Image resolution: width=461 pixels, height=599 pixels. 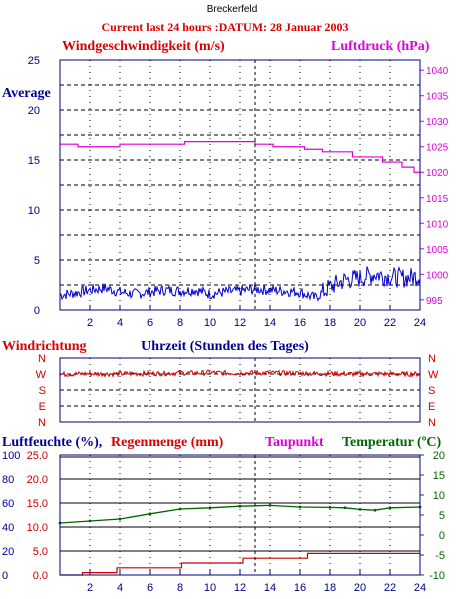 I want to click on wind-direction-series-line, so click(x=240, y=373).